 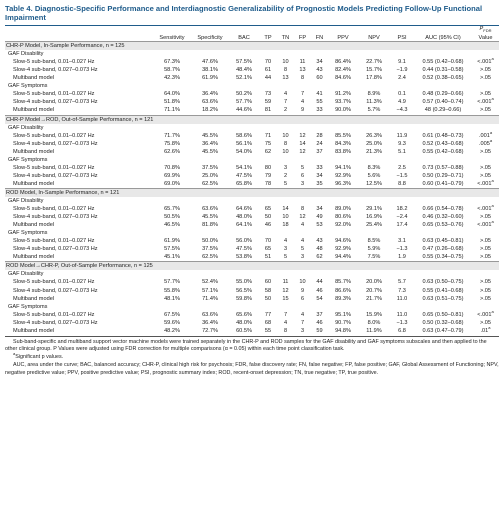 What do you see at coordinates (285, 110) in the screenshot?
I see `data-cell: 2` at bounding box center [285, 110].